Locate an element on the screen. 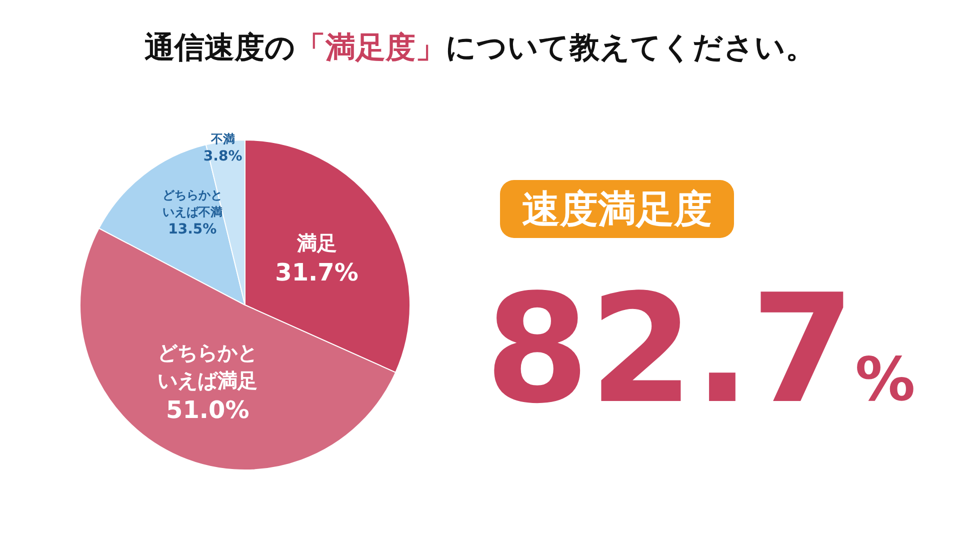 The height and width of the screenshot is (540, 960). slice-label: どちらかといえば満足 is located at coordinates (208, 366).